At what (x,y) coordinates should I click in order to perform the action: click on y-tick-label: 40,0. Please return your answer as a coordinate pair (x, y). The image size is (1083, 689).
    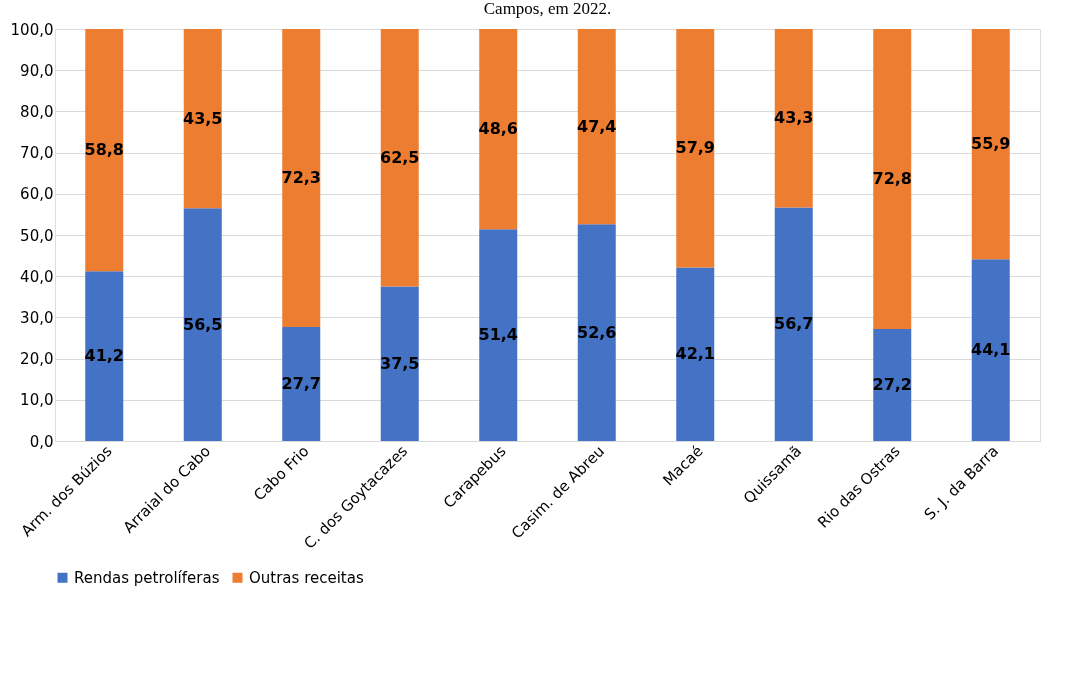
    Looking at the image, I should click on (37, 276).